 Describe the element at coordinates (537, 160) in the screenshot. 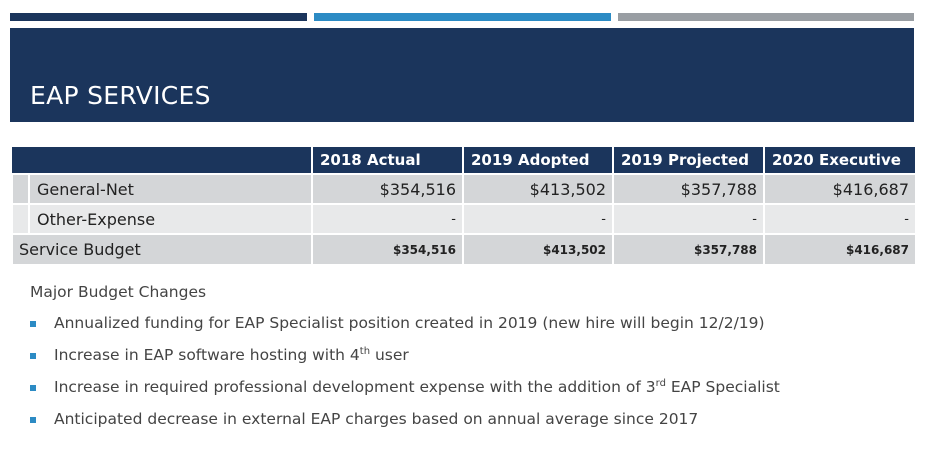

I see `column-header: 2019 Adopted` at that location.